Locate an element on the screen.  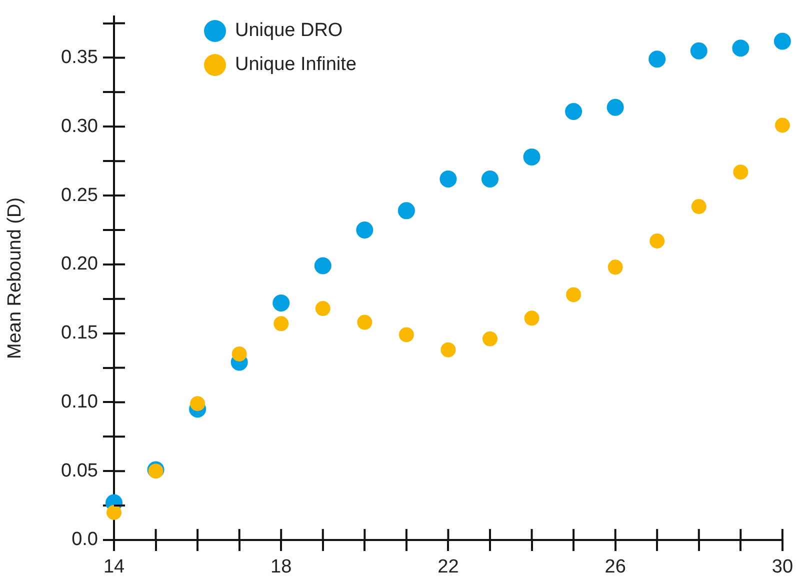
y-tick-label: 0.10 is located at coordinates (79, 401).